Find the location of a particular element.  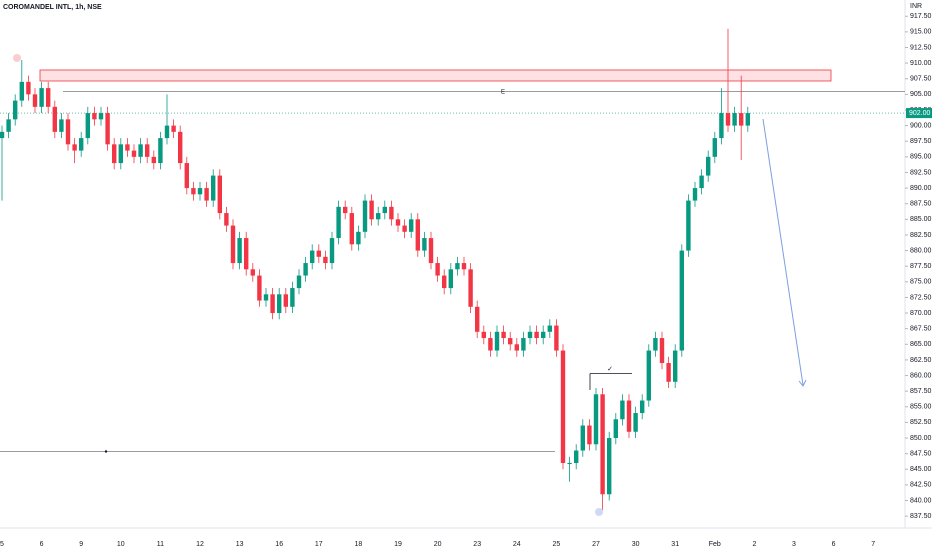

x-tick-label: 18 is located at coordinates (359, 544).